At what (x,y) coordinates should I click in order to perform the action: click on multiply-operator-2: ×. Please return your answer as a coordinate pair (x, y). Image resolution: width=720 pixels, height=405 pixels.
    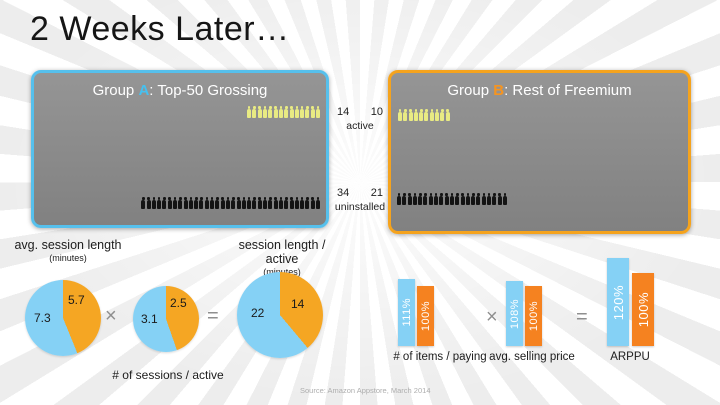
    Looking at the image, I should click on (492, 317).